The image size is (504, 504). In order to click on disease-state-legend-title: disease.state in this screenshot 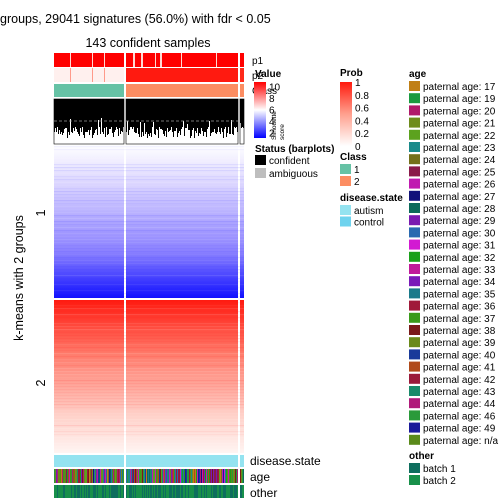, I will do `click(371, 198)`.